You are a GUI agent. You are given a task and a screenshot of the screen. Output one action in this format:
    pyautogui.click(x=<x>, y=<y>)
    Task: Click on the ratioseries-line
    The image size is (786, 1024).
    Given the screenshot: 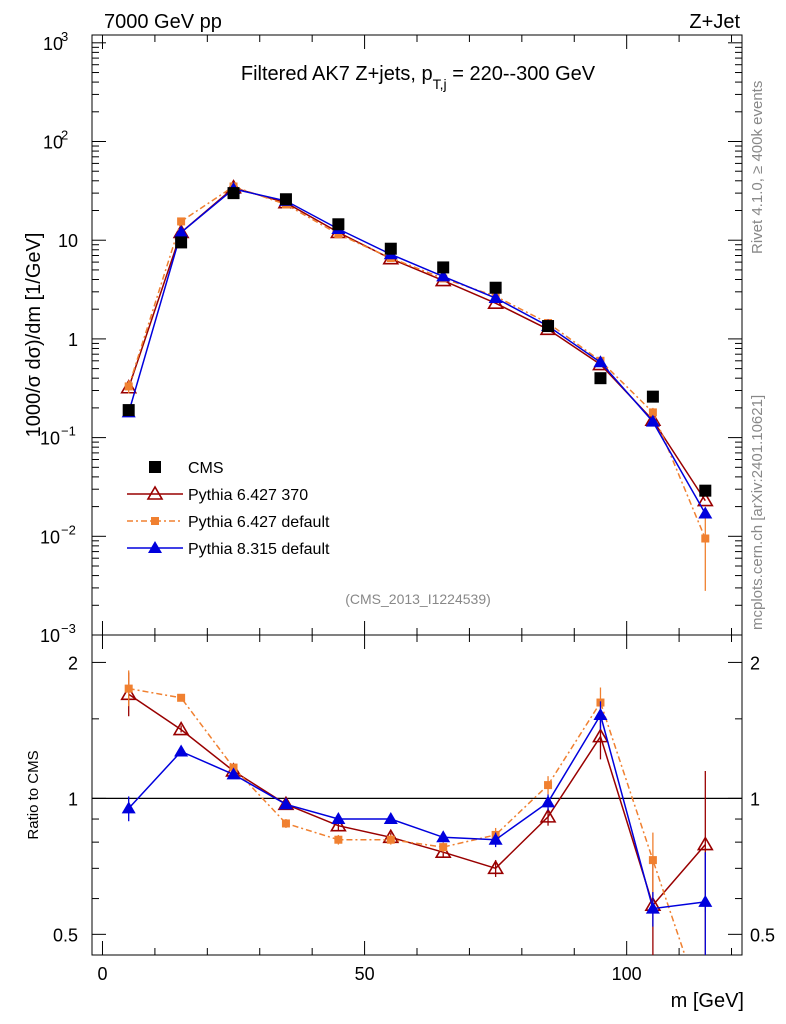 What is the action you would take?
    pyautogui.click(x=417, y=811)
    